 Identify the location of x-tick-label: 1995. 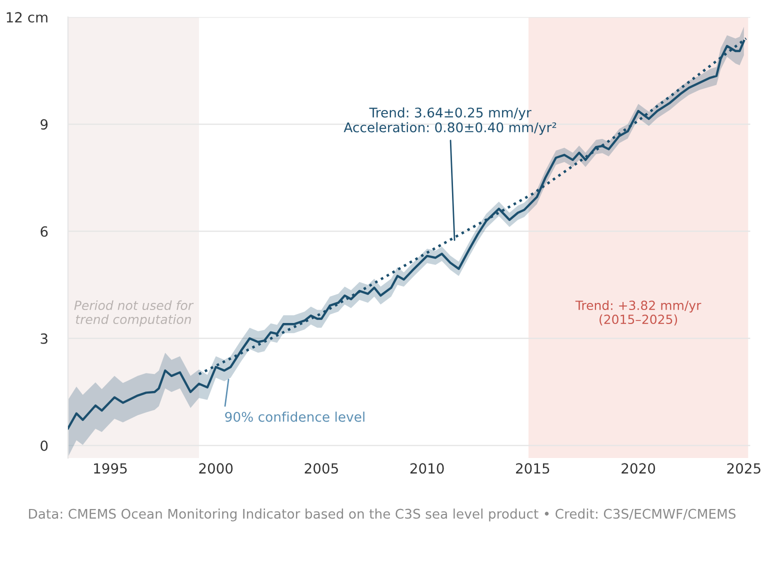
(110, 468).